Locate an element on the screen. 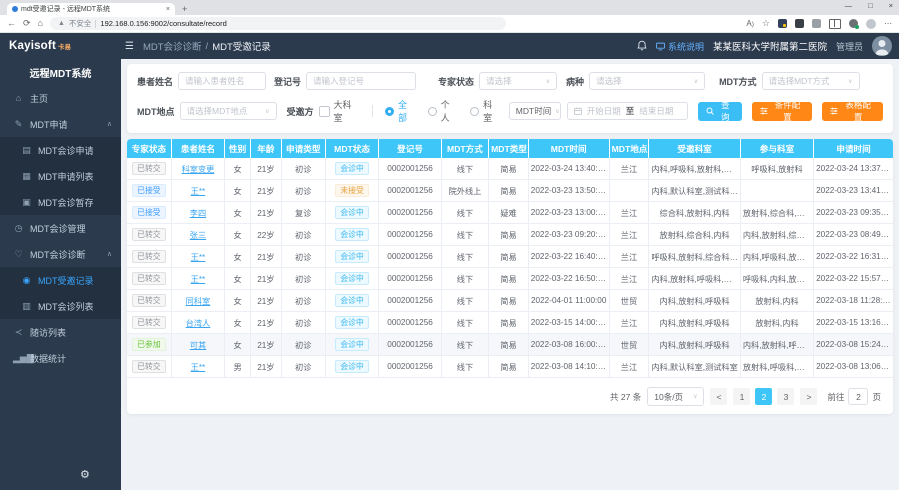 The image size is (899, 490). gear-icon: ⚙ is located at coordinates (85, 475).